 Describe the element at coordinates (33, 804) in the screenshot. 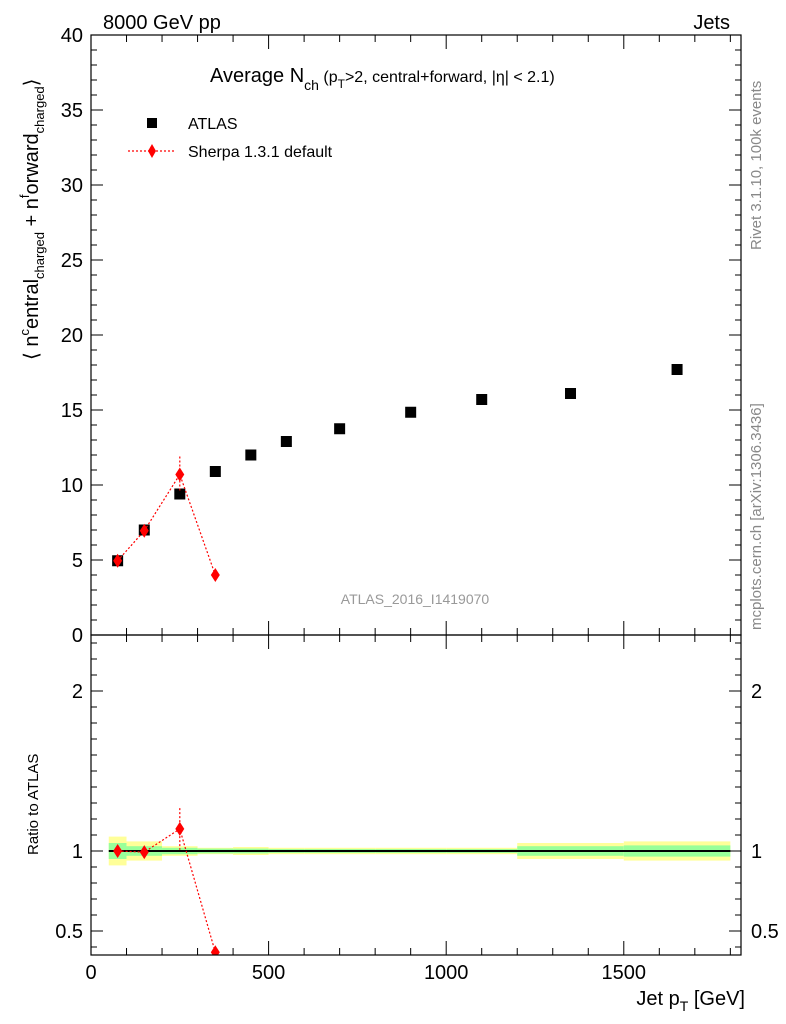

I see `ratio-y-axis-label: Ratio to ATLAS` at that location.